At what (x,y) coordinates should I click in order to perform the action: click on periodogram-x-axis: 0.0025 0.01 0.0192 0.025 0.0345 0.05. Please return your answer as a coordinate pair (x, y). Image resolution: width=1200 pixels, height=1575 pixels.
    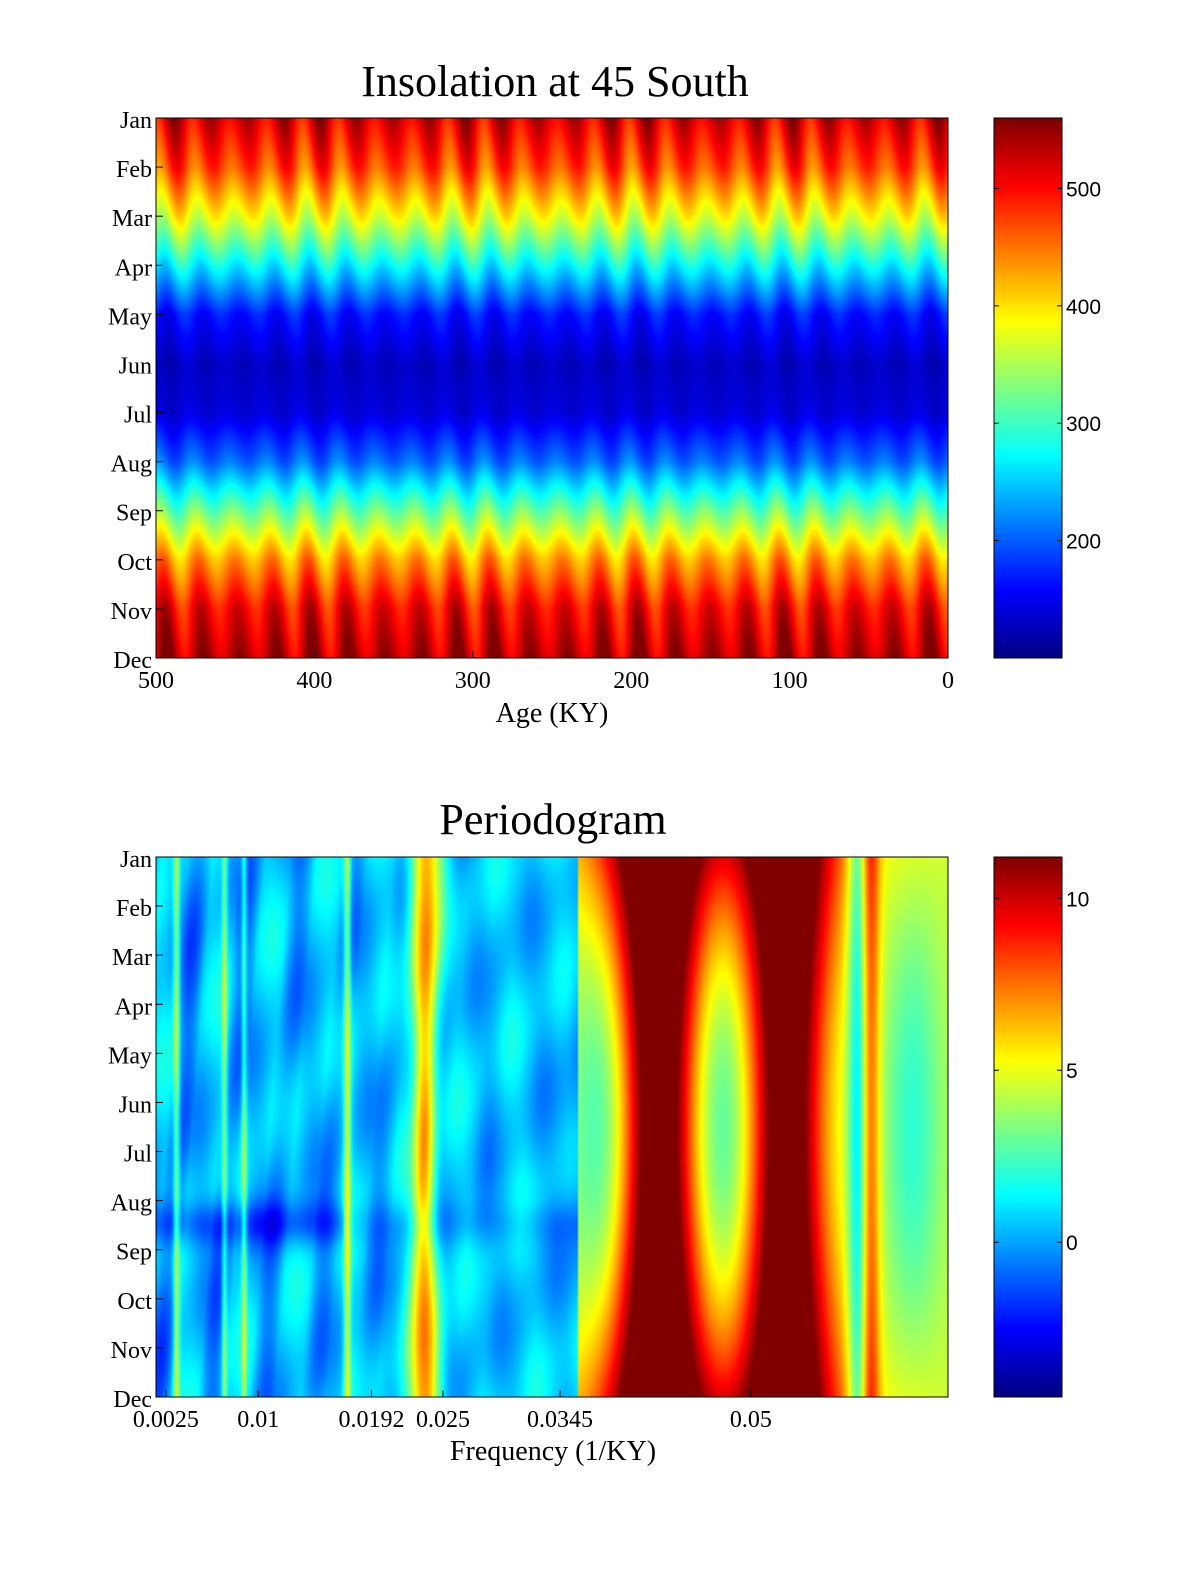
    Looking at the image, I should click on (452, 1411).